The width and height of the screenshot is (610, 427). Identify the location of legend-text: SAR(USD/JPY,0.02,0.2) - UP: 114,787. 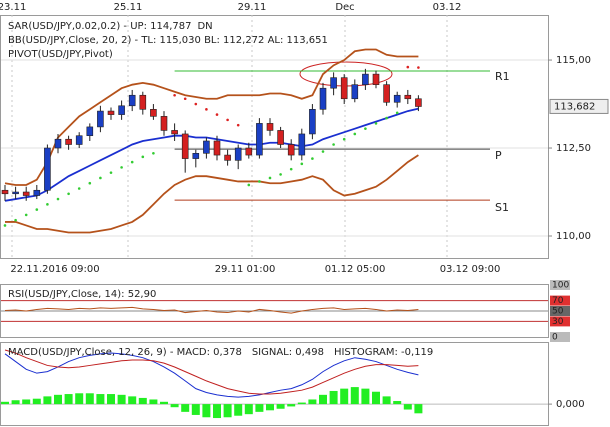
(99, 26).